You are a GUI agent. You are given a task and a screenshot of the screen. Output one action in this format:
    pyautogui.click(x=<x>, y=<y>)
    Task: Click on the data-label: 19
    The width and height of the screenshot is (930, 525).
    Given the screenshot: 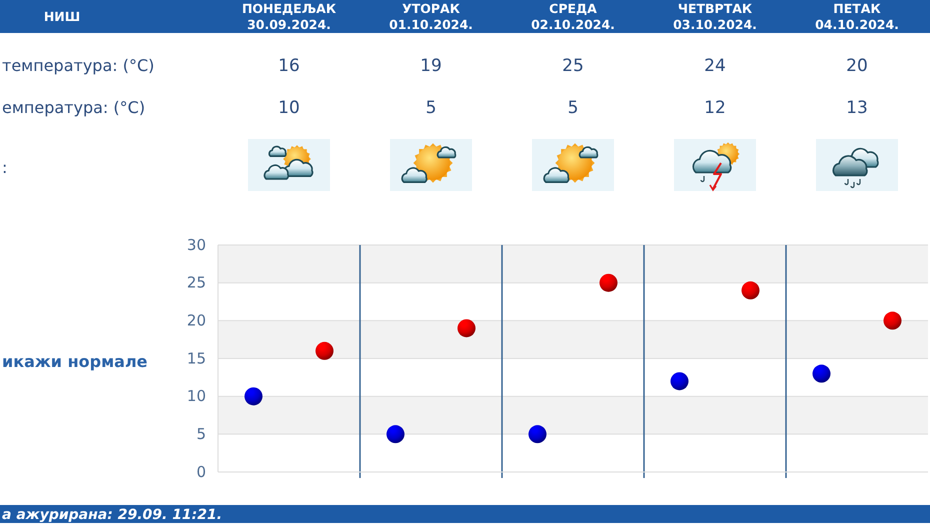 What is the action you would take?
    pyautogui.click(x=431, y=66)
    